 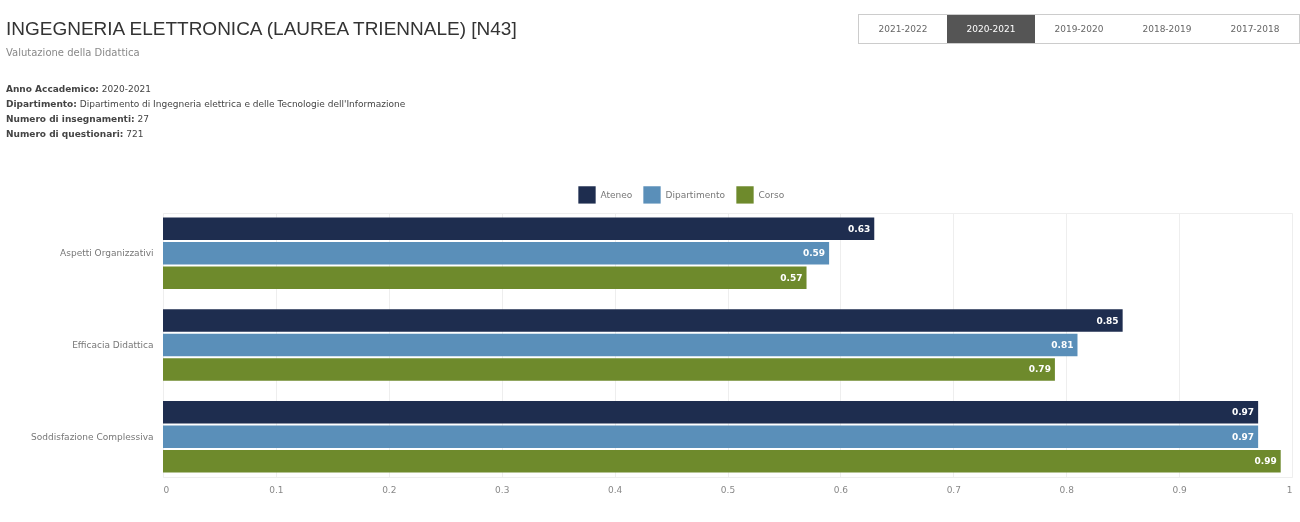 What do you see at coordinates (1062, 345) in the screenshot?
I see `data-label: 0.81` at bounding box center [1062, 345].